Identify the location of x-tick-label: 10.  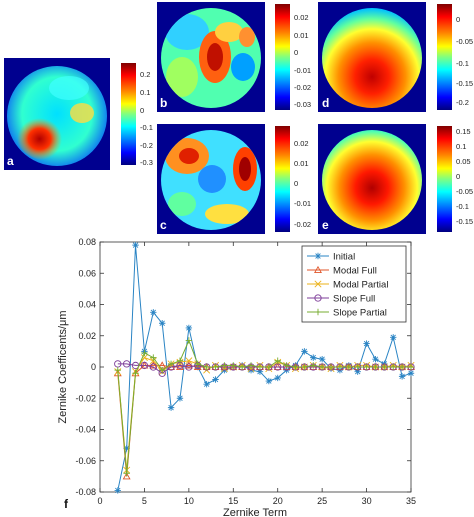
(189, 501).